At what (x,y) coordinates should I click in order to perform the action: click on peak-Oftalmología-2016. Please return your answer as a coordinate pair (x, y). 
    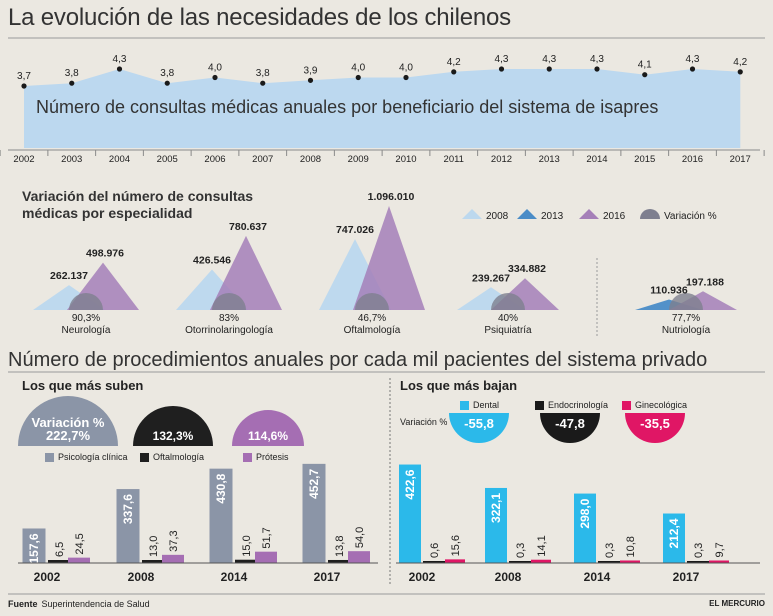
    Looking at the image, I should click on (389, 258).